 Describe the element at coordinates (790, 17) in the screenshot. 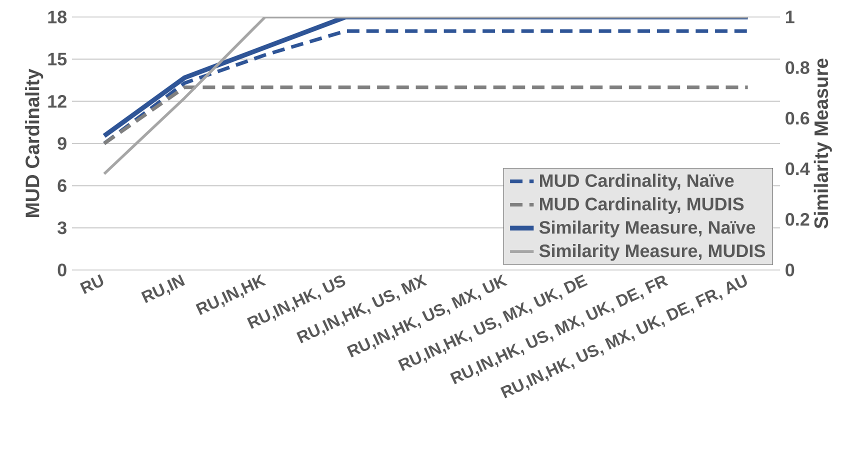

I see `y2-tick-label: 1` at that location.